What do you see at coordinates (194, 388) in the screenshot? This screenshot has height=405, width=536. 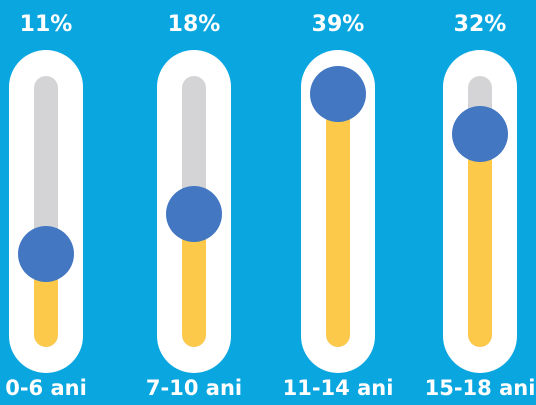 I see `category-label: 7-10 ani` at bounding box center [194, 388].